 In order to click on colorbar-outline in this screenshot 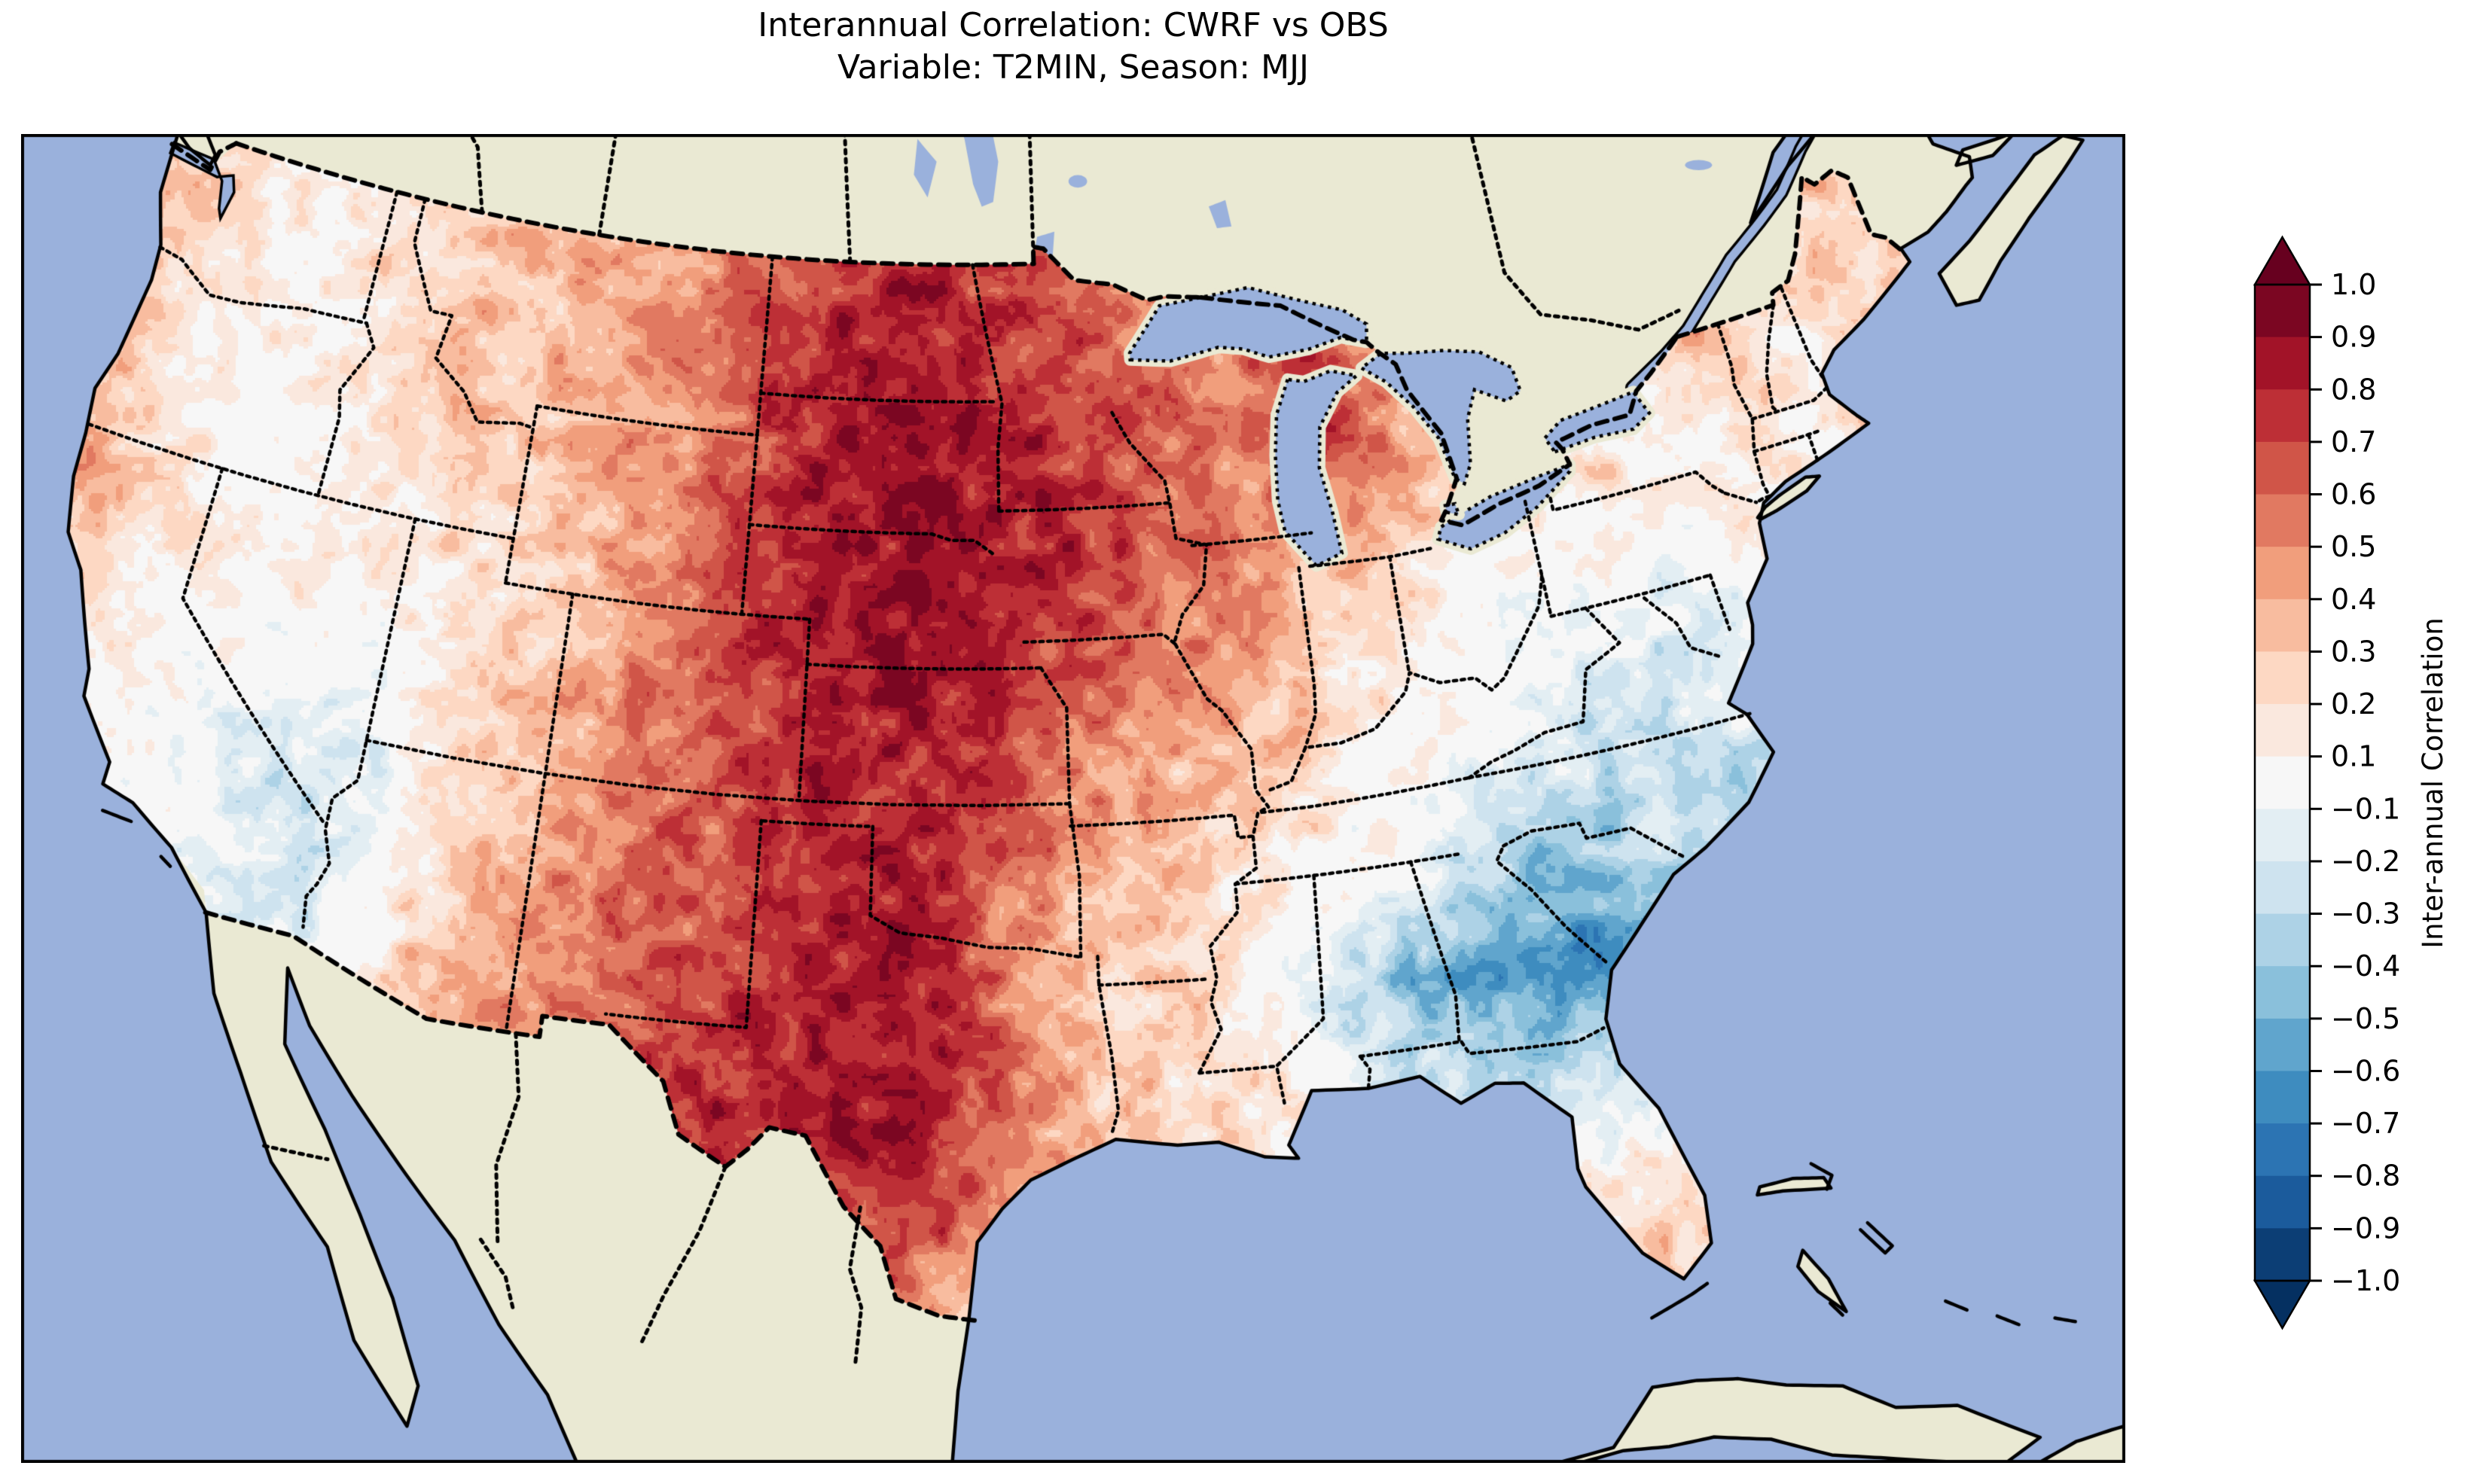, I will do `click(2282, 782)`.